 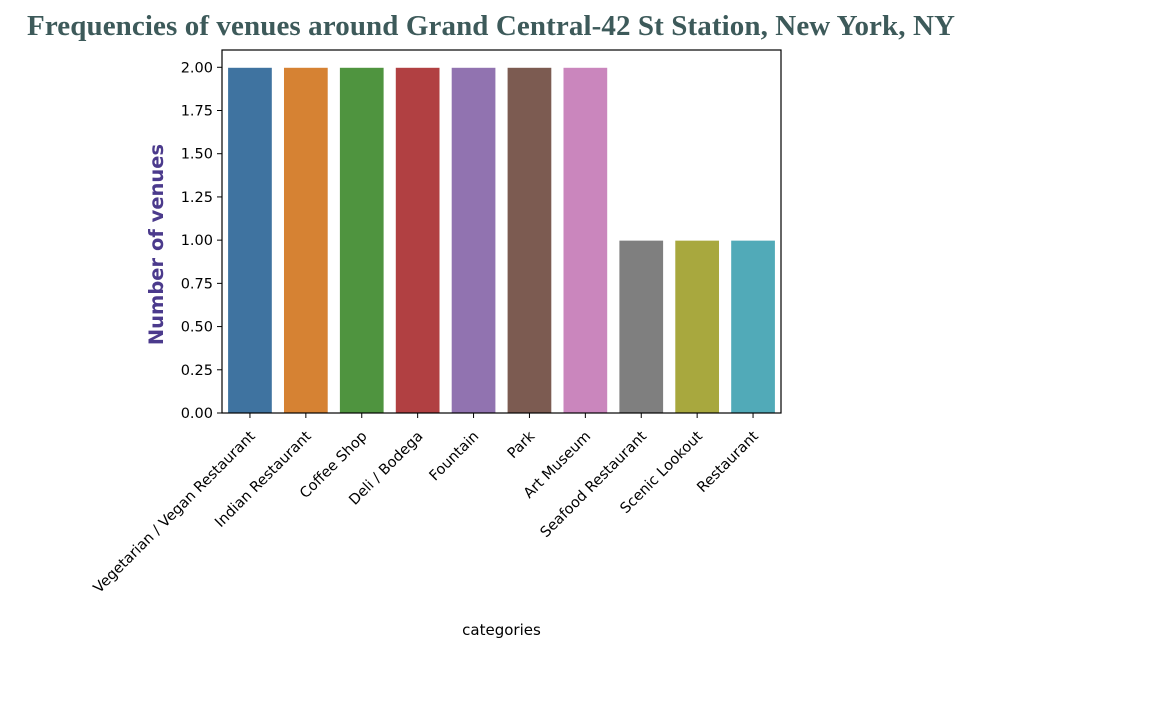 I want to click on y-tick-label-3: 0.75, so click(x=197, y=284).